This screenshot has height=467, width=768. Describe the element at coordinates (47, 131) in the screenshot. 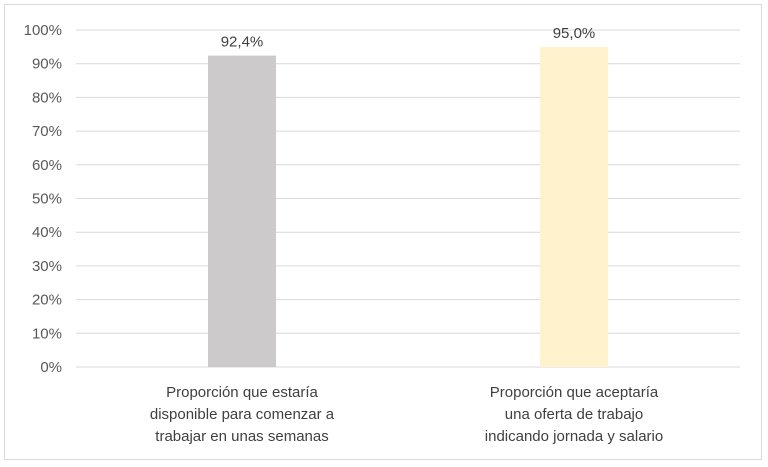

I see `y-tick-label: 70%` at that location.